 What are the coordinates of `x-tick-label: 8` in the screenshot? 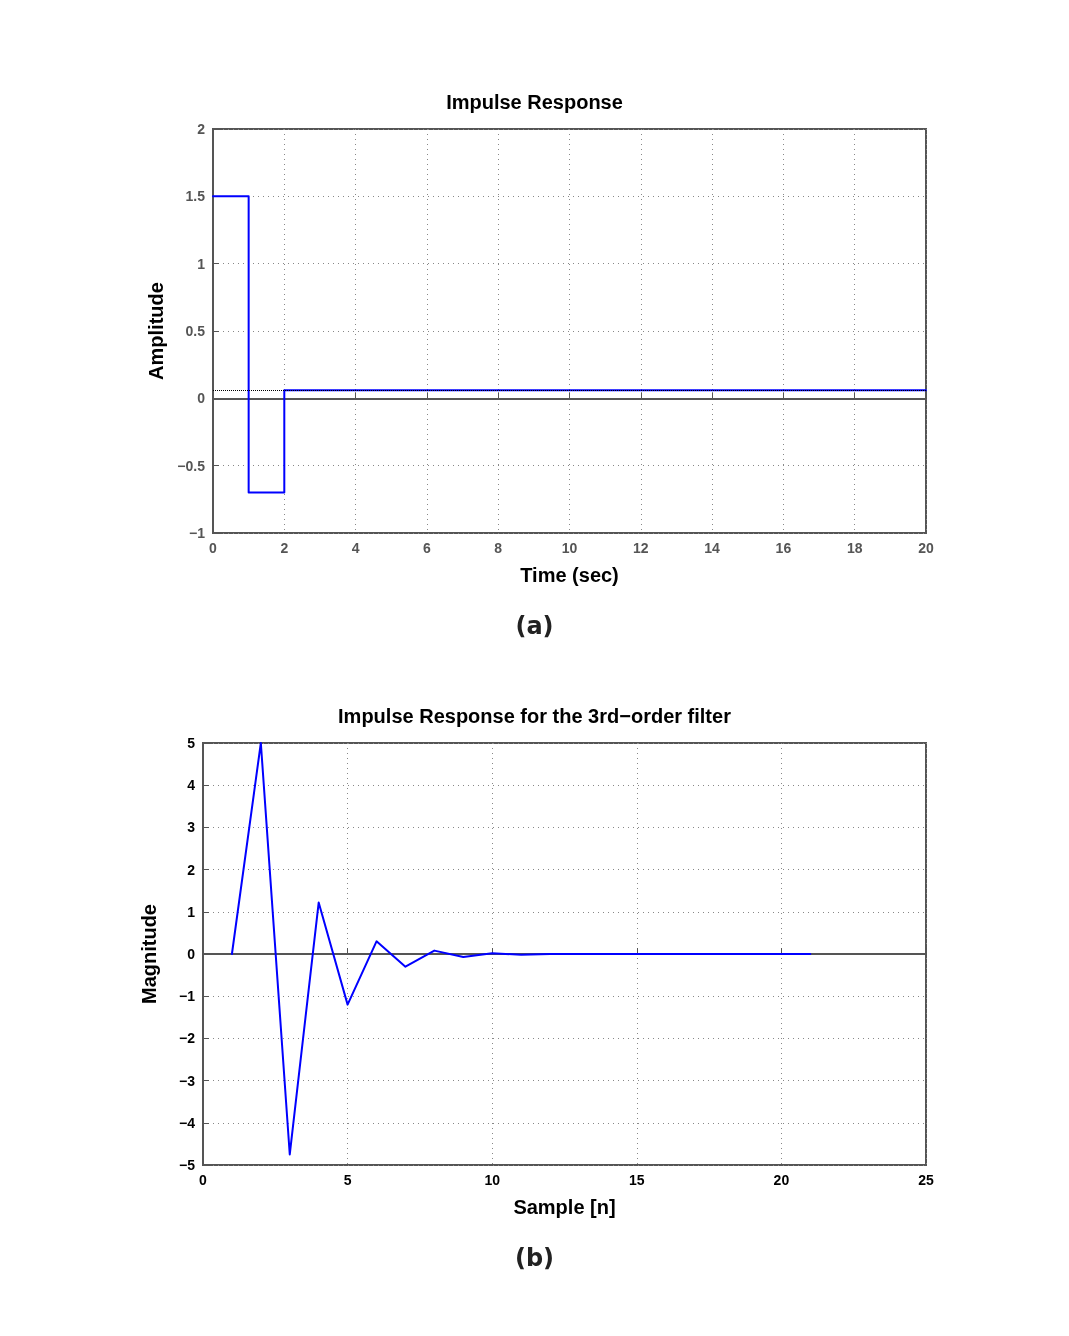 It's located at (498, 548).